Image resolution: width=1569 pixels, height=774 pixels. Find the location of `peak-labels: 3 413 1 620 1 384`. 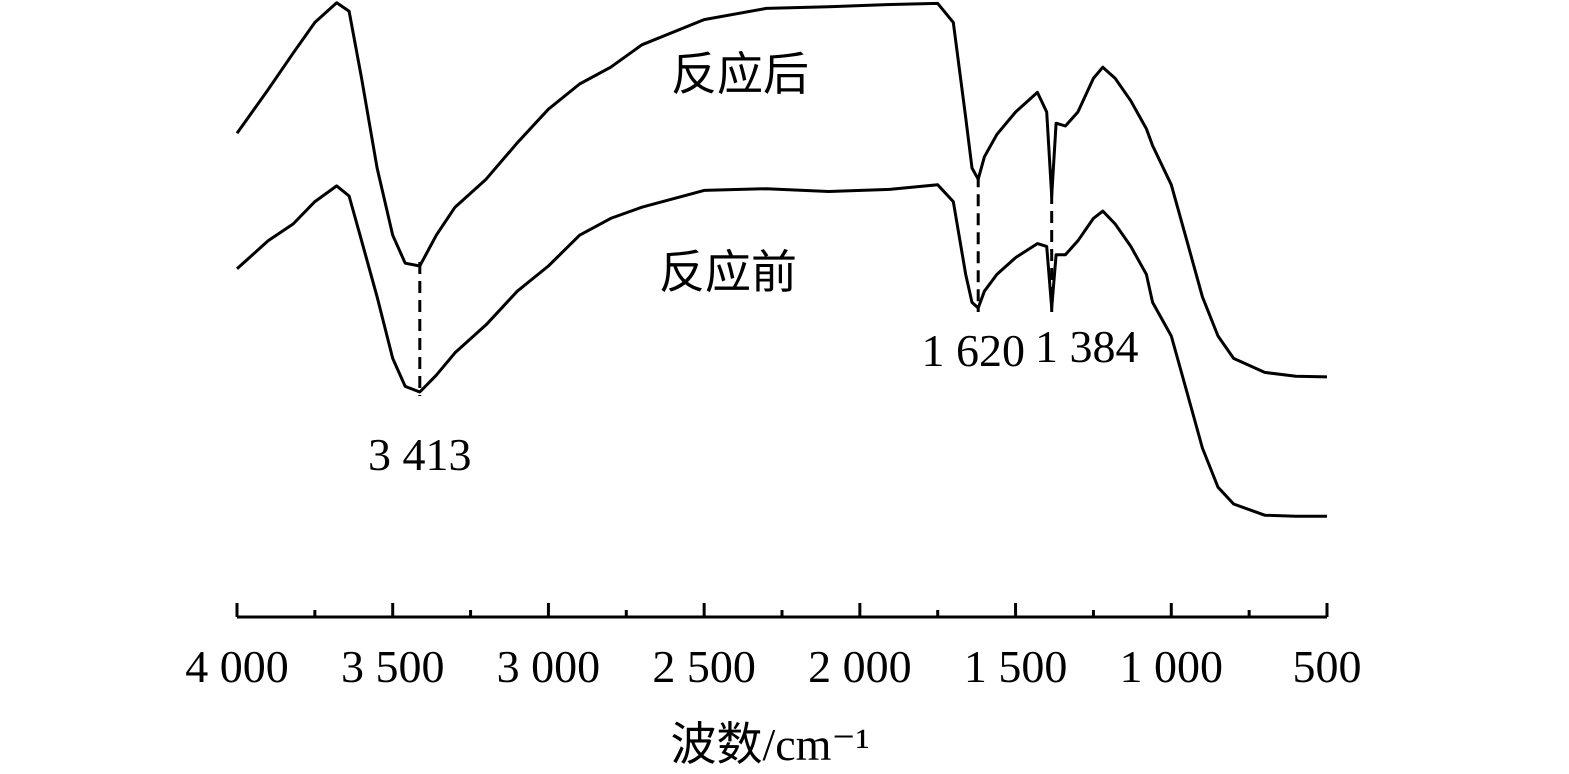

peak-labels: 3 413 1 620 1 384 is located at coordinates (753, 400).